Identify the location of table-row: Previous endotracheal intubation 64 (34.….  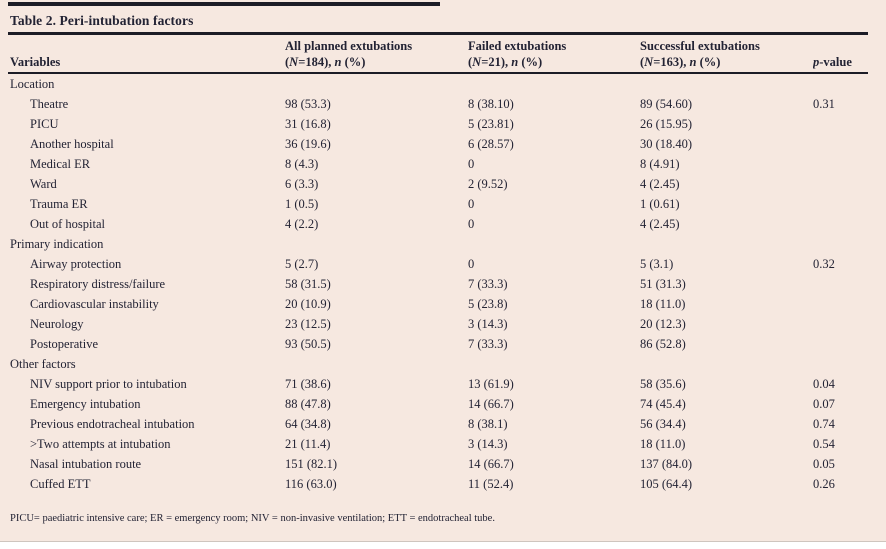
(439, 424).